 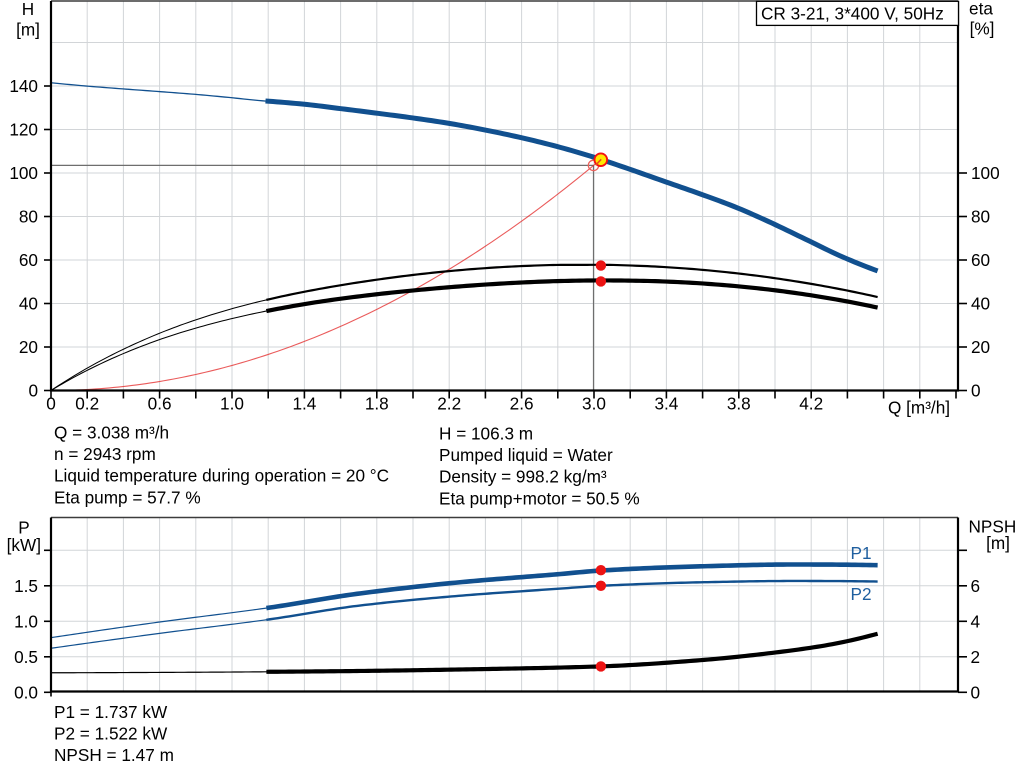 I want to click on svg-text: P1 = 1.737 kW, so click(x=111, y=712).